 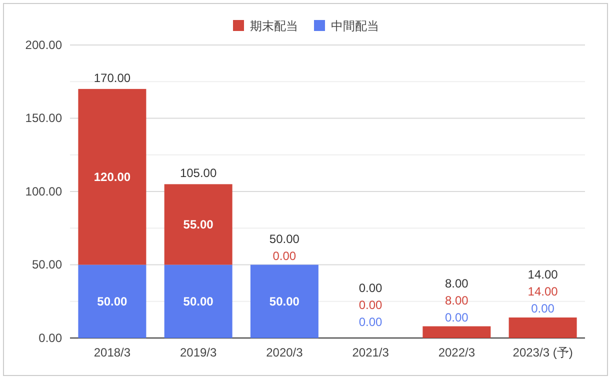 I want to click on legend-label: 中間配当, so click(x=355, y=26).